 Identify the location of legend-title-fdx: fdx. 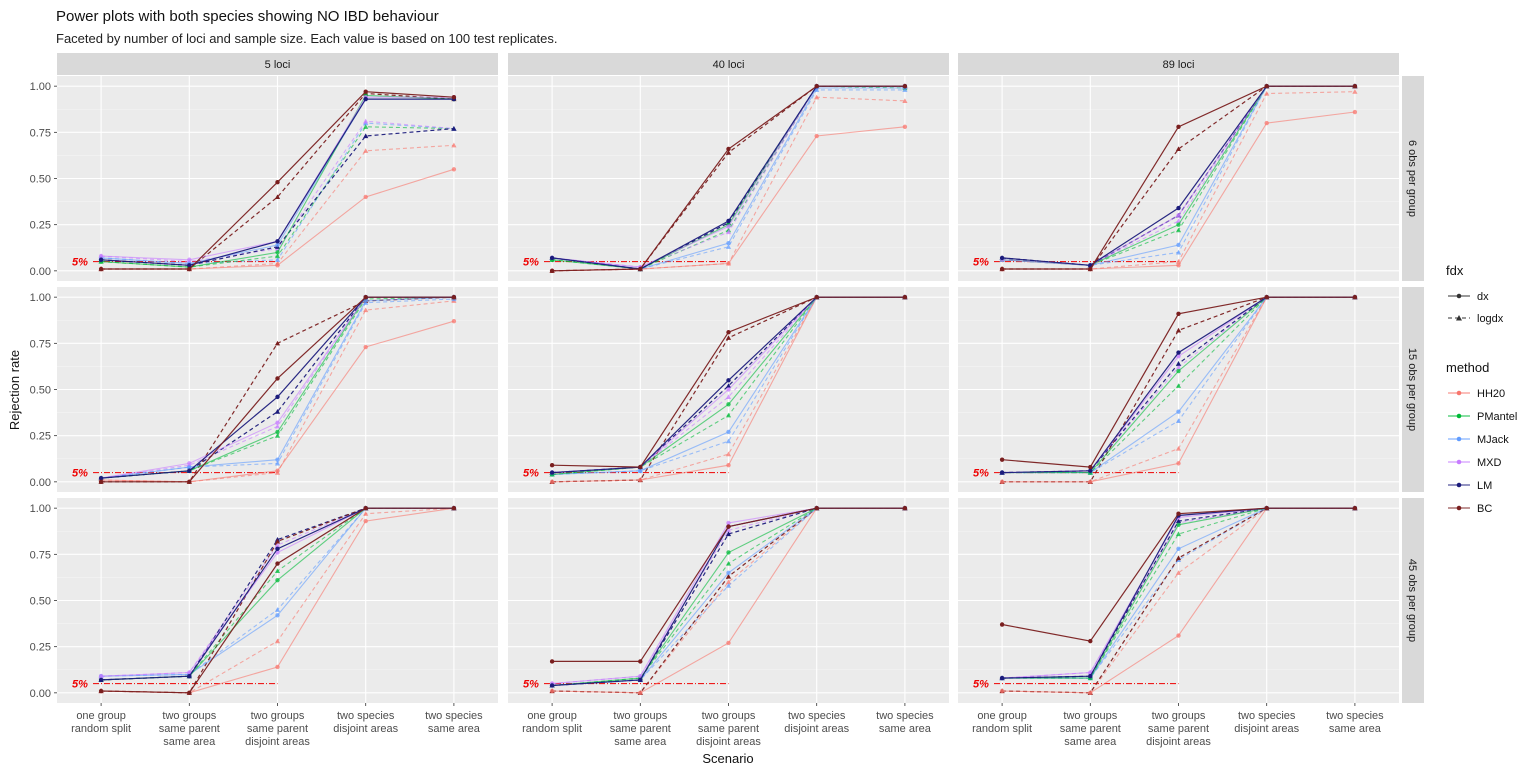
(1455, 270).